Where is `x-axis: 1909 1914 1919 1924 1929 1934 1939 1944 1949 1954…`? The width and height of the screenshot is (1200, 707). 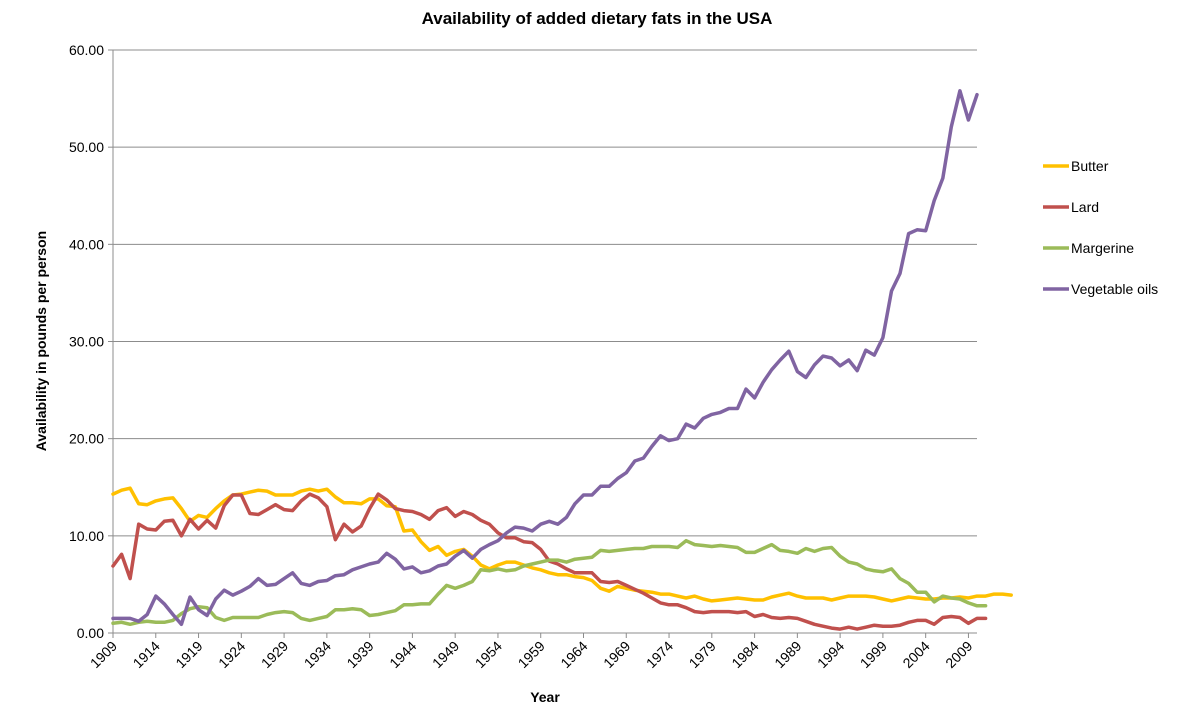 x-axis: 1909 1914 1919 1924 1929 1934 1939 1944 1949 1954… is located at coordinates (532, 651).